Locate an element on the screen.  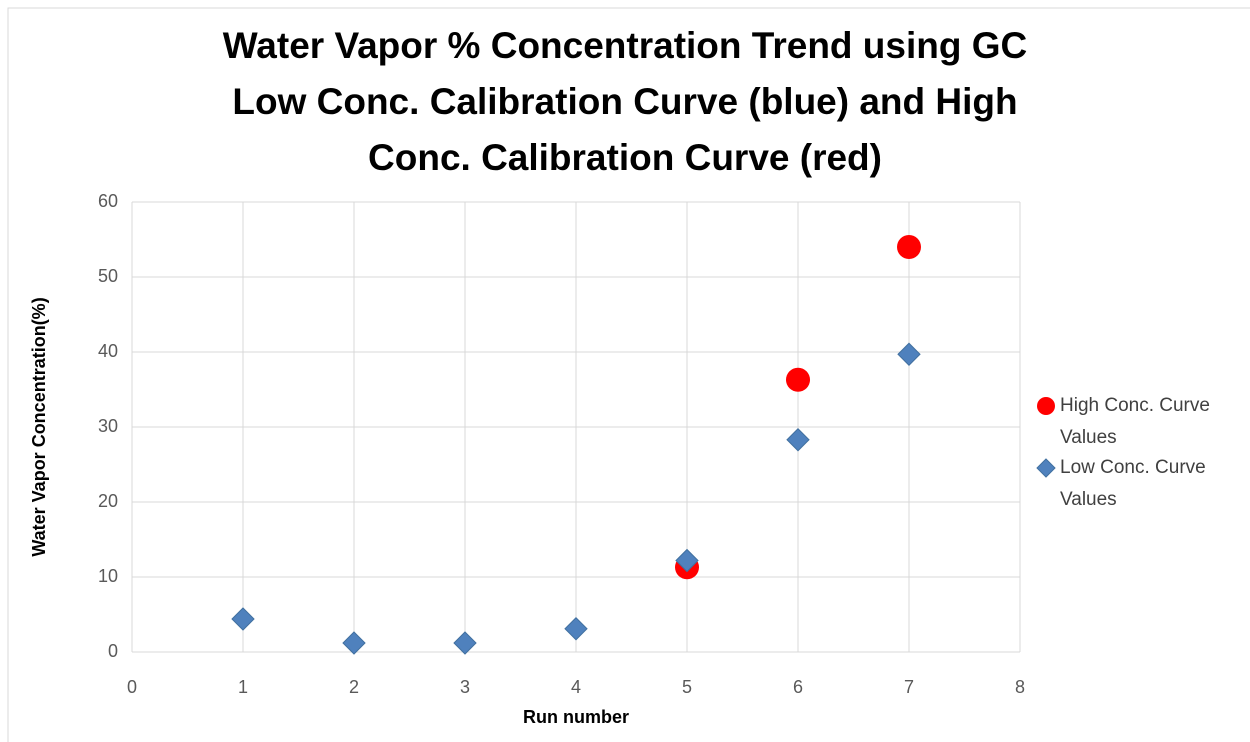
x-tick-label: 2 is located at coordinates (354, 687).